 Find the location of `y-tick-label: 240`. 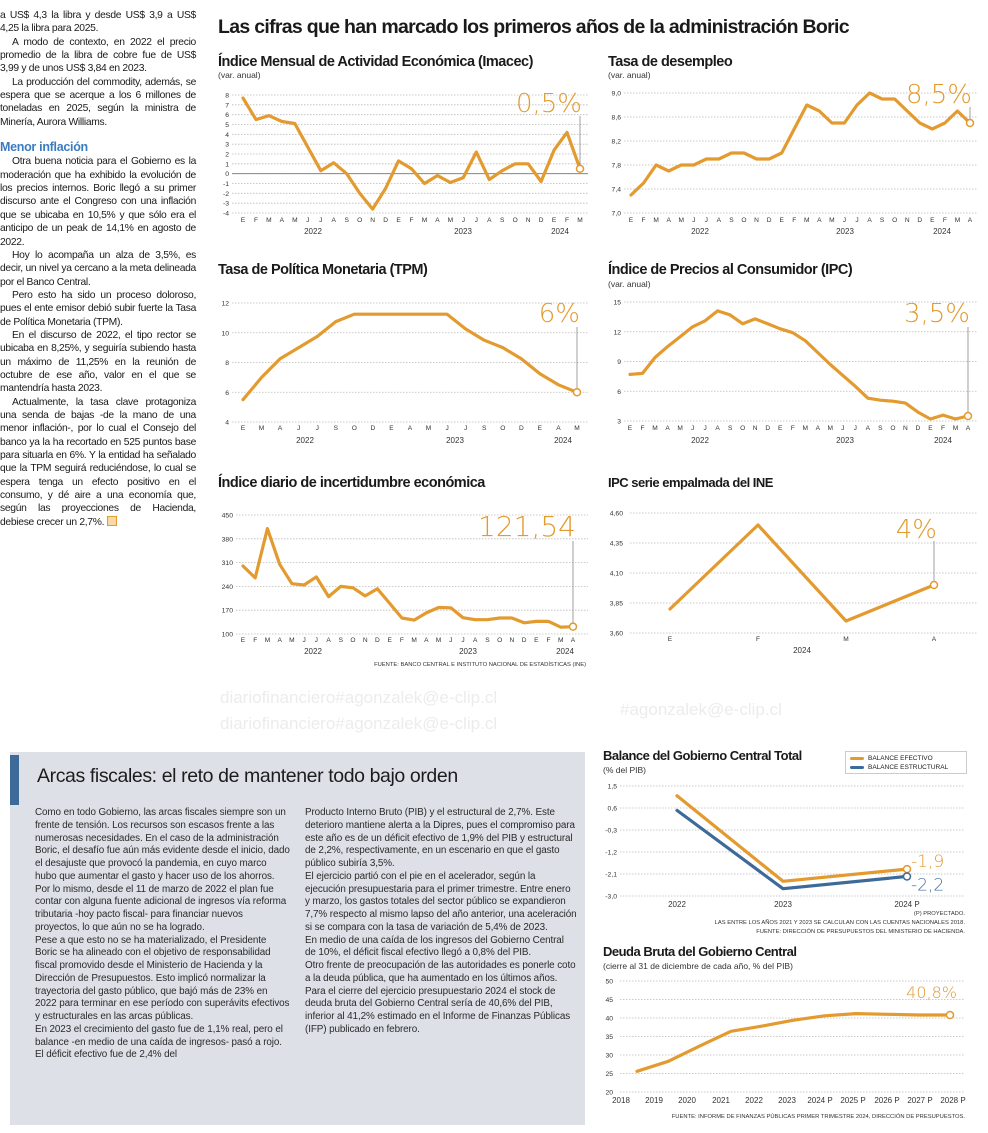

y-tick-label: 240 is located at coordinates (228, 587).